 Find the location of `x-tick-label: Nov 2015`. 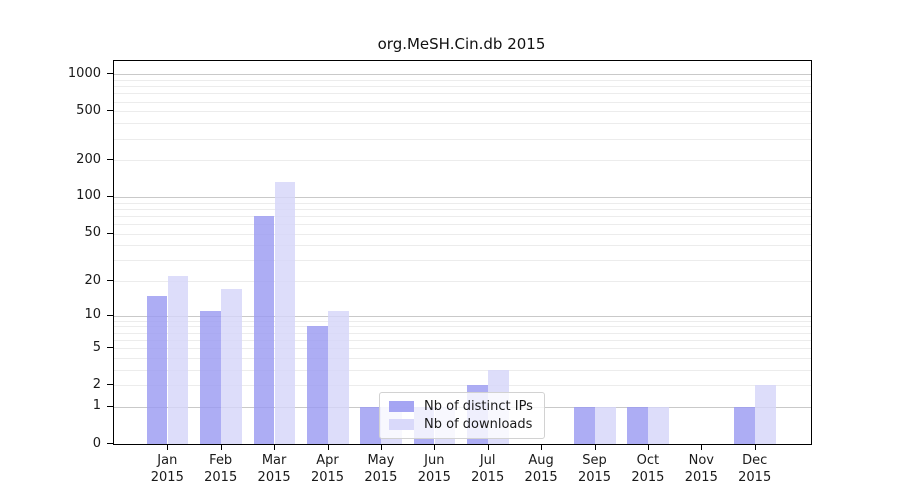

x-tick-label: Nov 2015 is located at coordinates (701, 469).